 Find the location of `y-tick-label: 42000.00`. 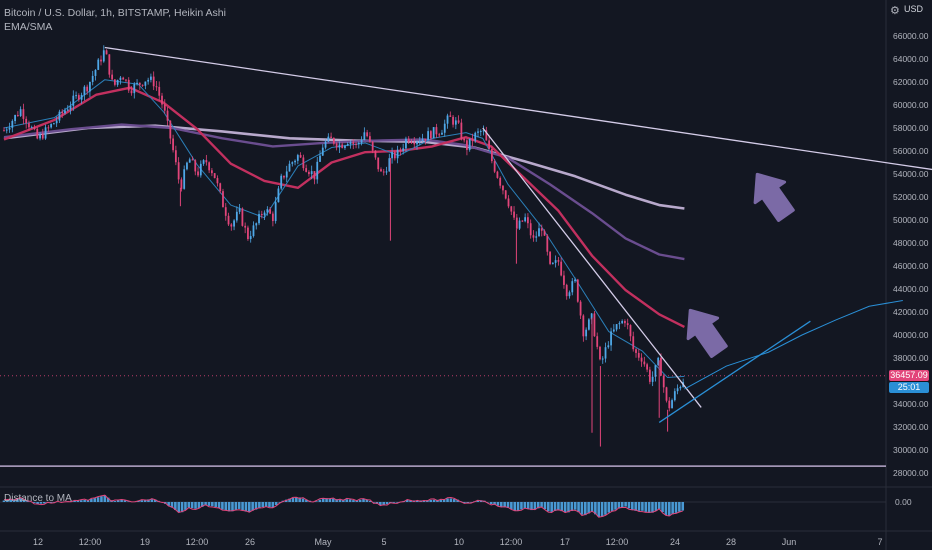

y-tick-label: 42000.00 is located at coordinates (911, 312).